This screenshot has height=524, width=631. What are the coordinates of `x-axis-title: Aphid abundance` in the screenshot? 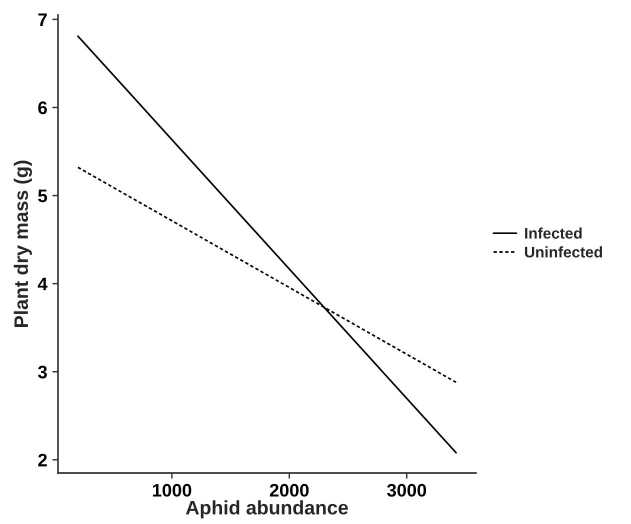 It's located at (267, 509).